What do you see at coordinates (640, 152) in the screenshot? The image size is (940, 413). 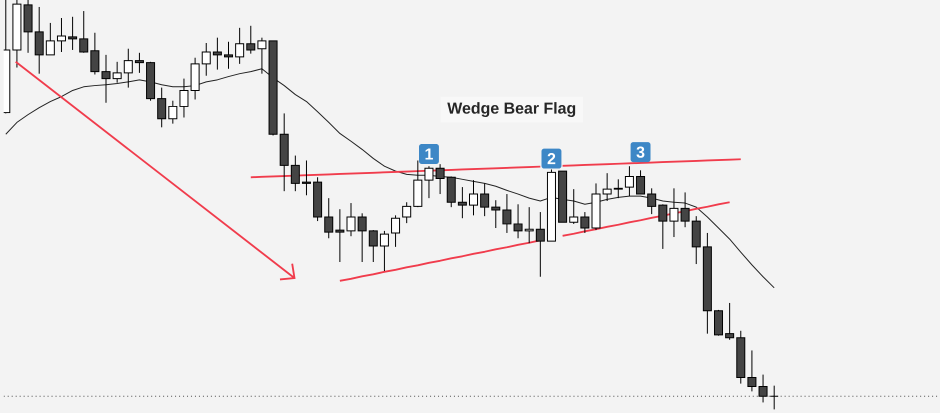 I see `annotation: 3` at bounding box center [640, 152].